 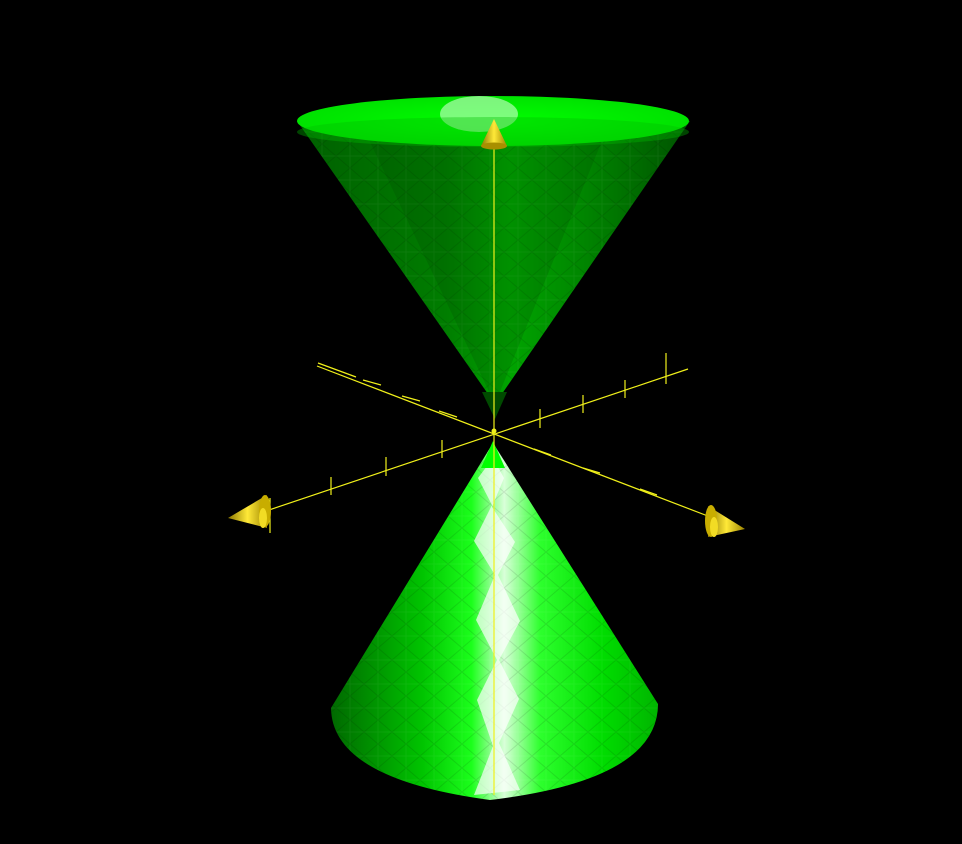 I want to click on lower-cone-specular-strip, so click(x=497, y=626).